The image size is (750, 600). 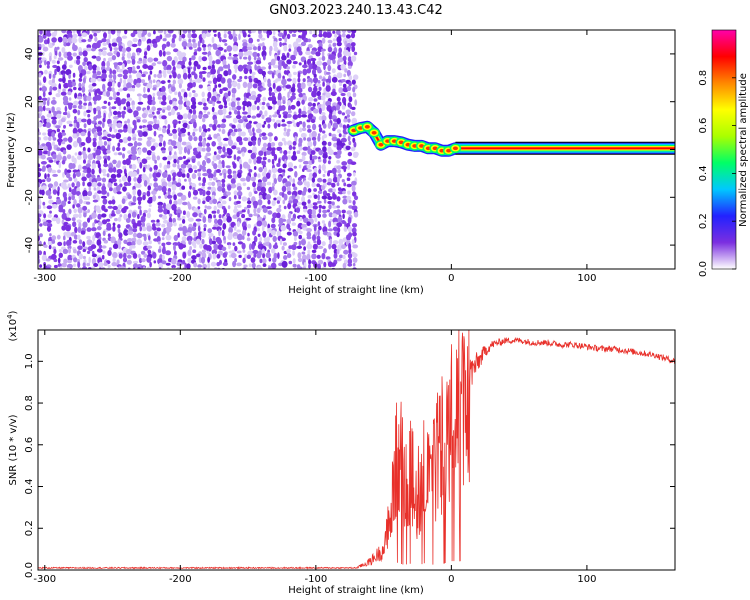 I want to click on snr-y-axis-label: SNR (10 * v/v), so click(x=13, y=449).